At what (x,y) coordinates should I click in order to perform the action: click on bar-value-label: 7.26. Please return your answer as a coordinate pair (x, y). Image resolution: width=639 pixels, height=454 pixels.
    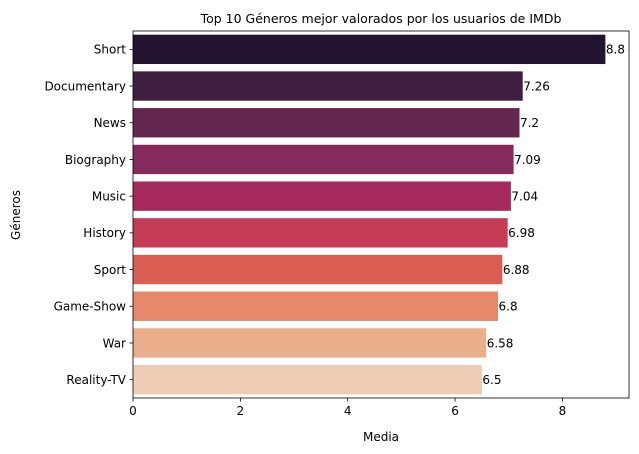
    Looking at the image, I should click on (536, 86).